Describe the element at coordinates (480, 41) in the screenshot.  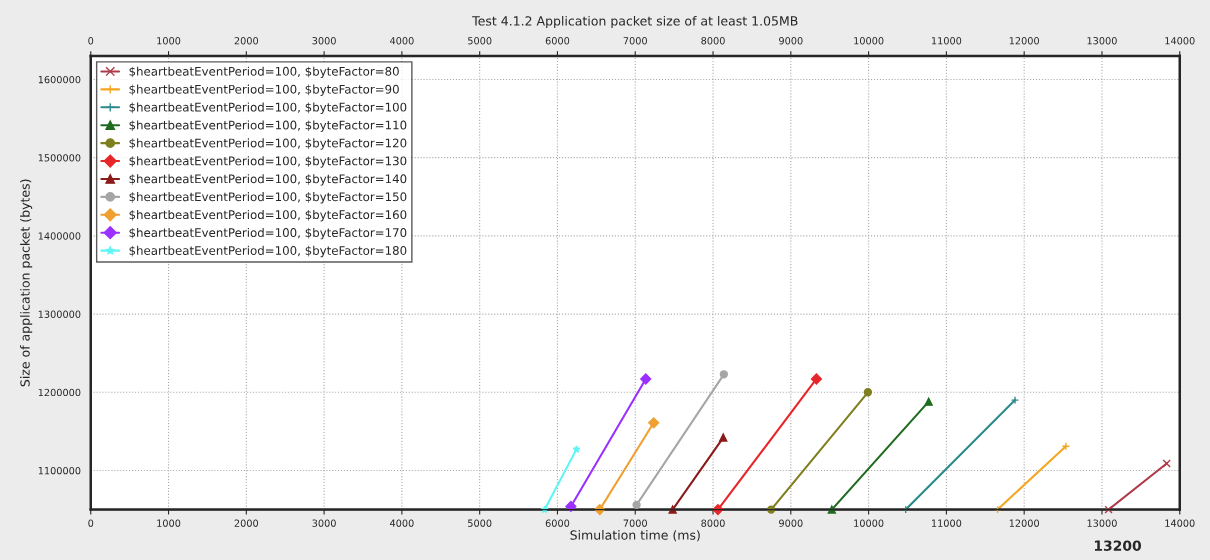
I see `x2-tick-label: 5000` at that location.